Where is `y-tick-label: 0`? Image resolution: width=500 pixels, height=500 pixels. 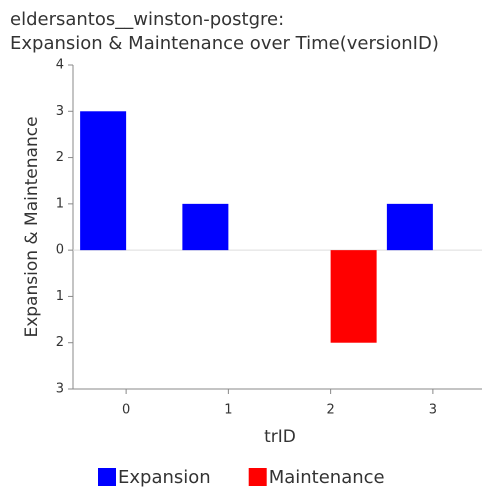
y-tick-label: 0 is located at coordinates (60, 250).